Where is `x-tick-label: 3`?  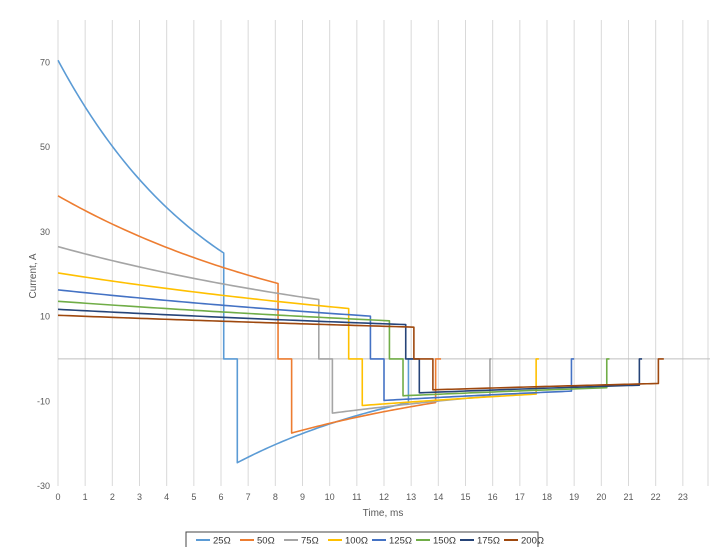 x-tick-label: 3 is located at coordinates (139, 497).